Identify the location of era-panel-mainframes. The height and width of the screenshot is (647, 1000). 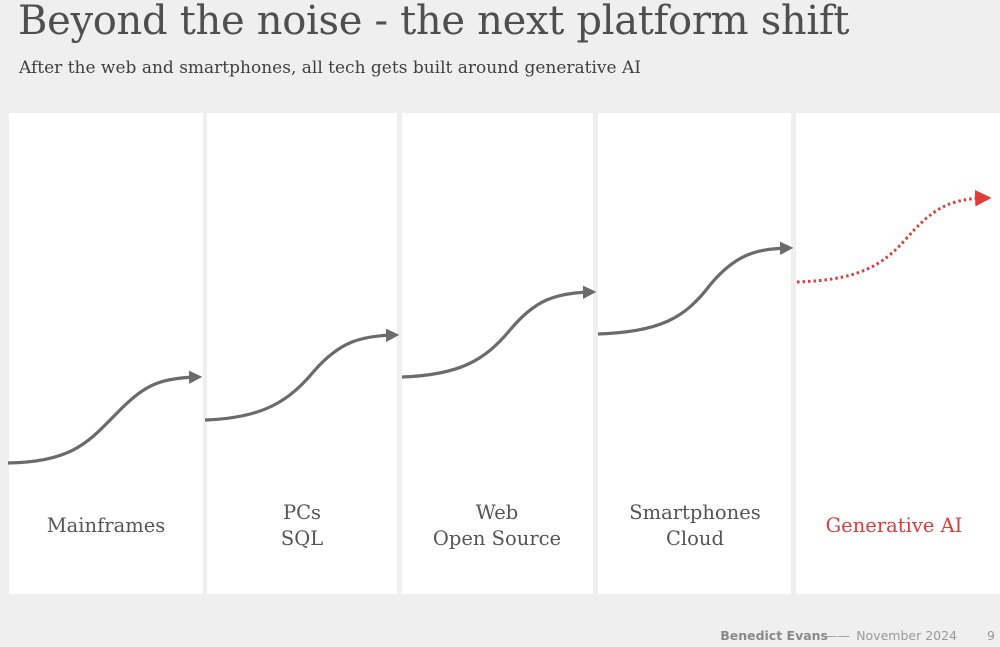
(106, 353).